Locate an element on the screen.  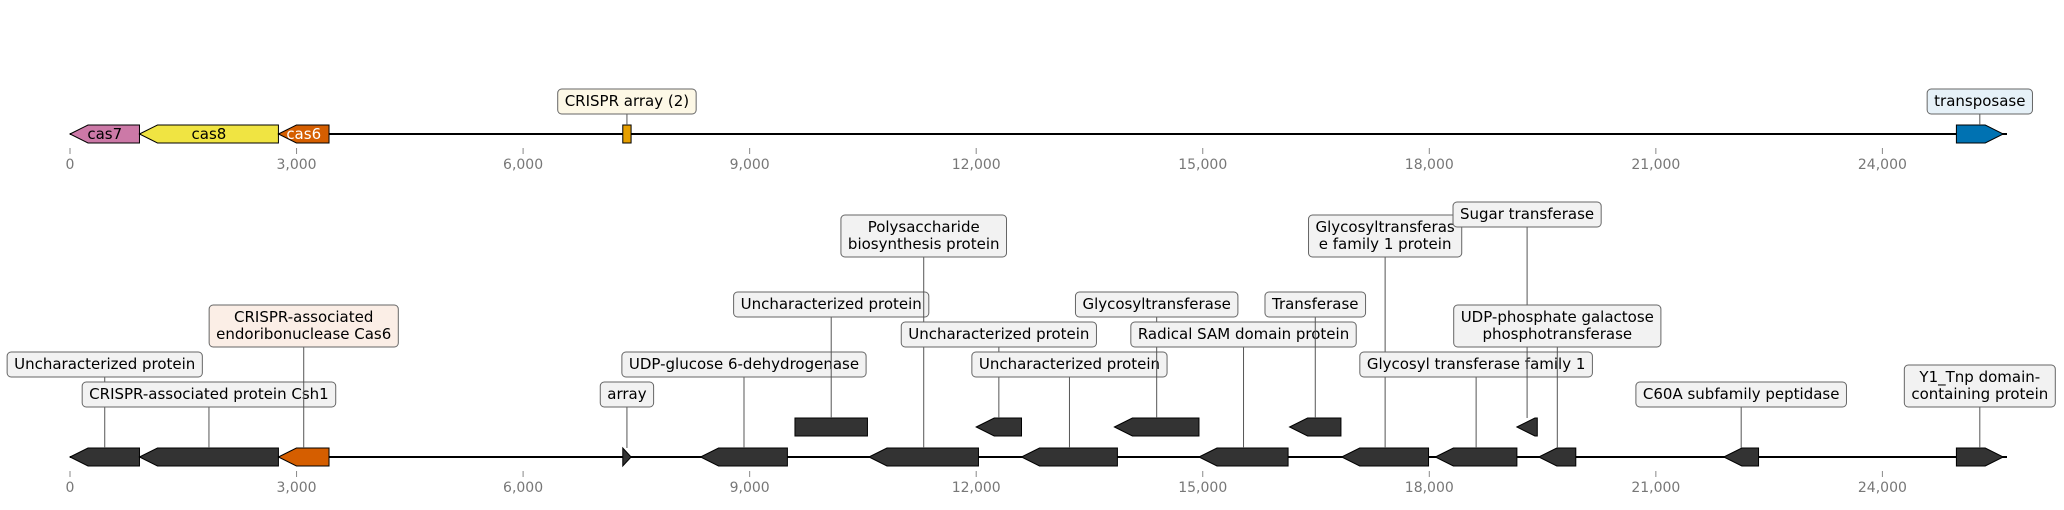
feature-transposase: transposase is located at coordinates (1979, 116).